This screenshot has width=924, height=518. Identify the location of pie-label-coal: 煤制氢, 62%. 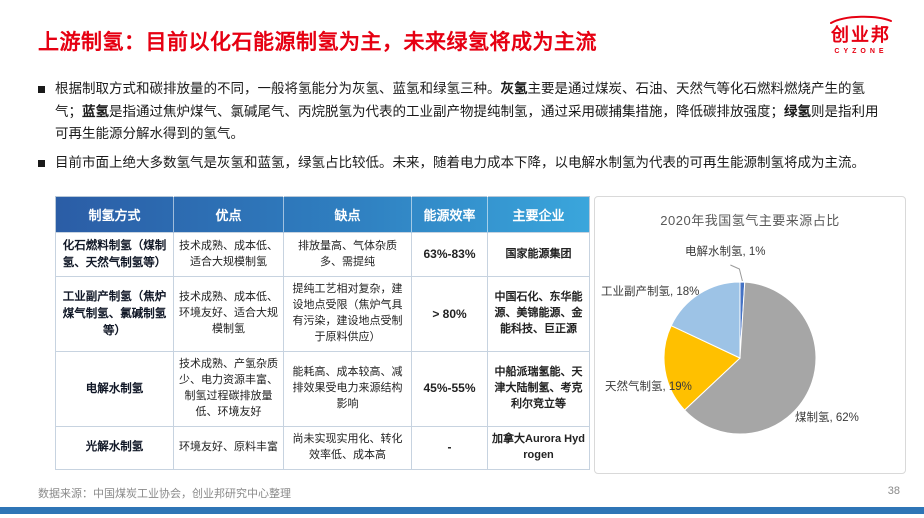
(827, 418).